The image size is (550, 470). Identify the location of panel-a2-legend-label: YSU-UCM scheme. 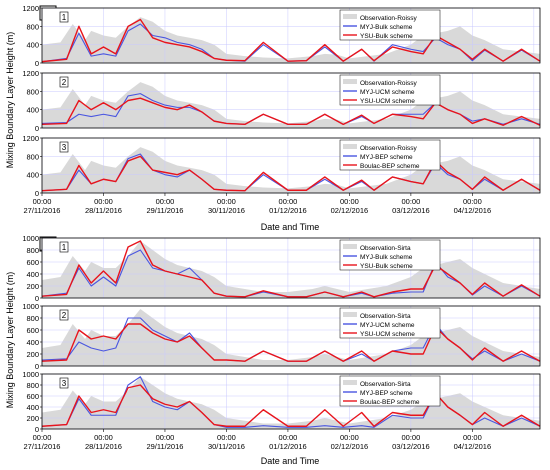
(387, 101).